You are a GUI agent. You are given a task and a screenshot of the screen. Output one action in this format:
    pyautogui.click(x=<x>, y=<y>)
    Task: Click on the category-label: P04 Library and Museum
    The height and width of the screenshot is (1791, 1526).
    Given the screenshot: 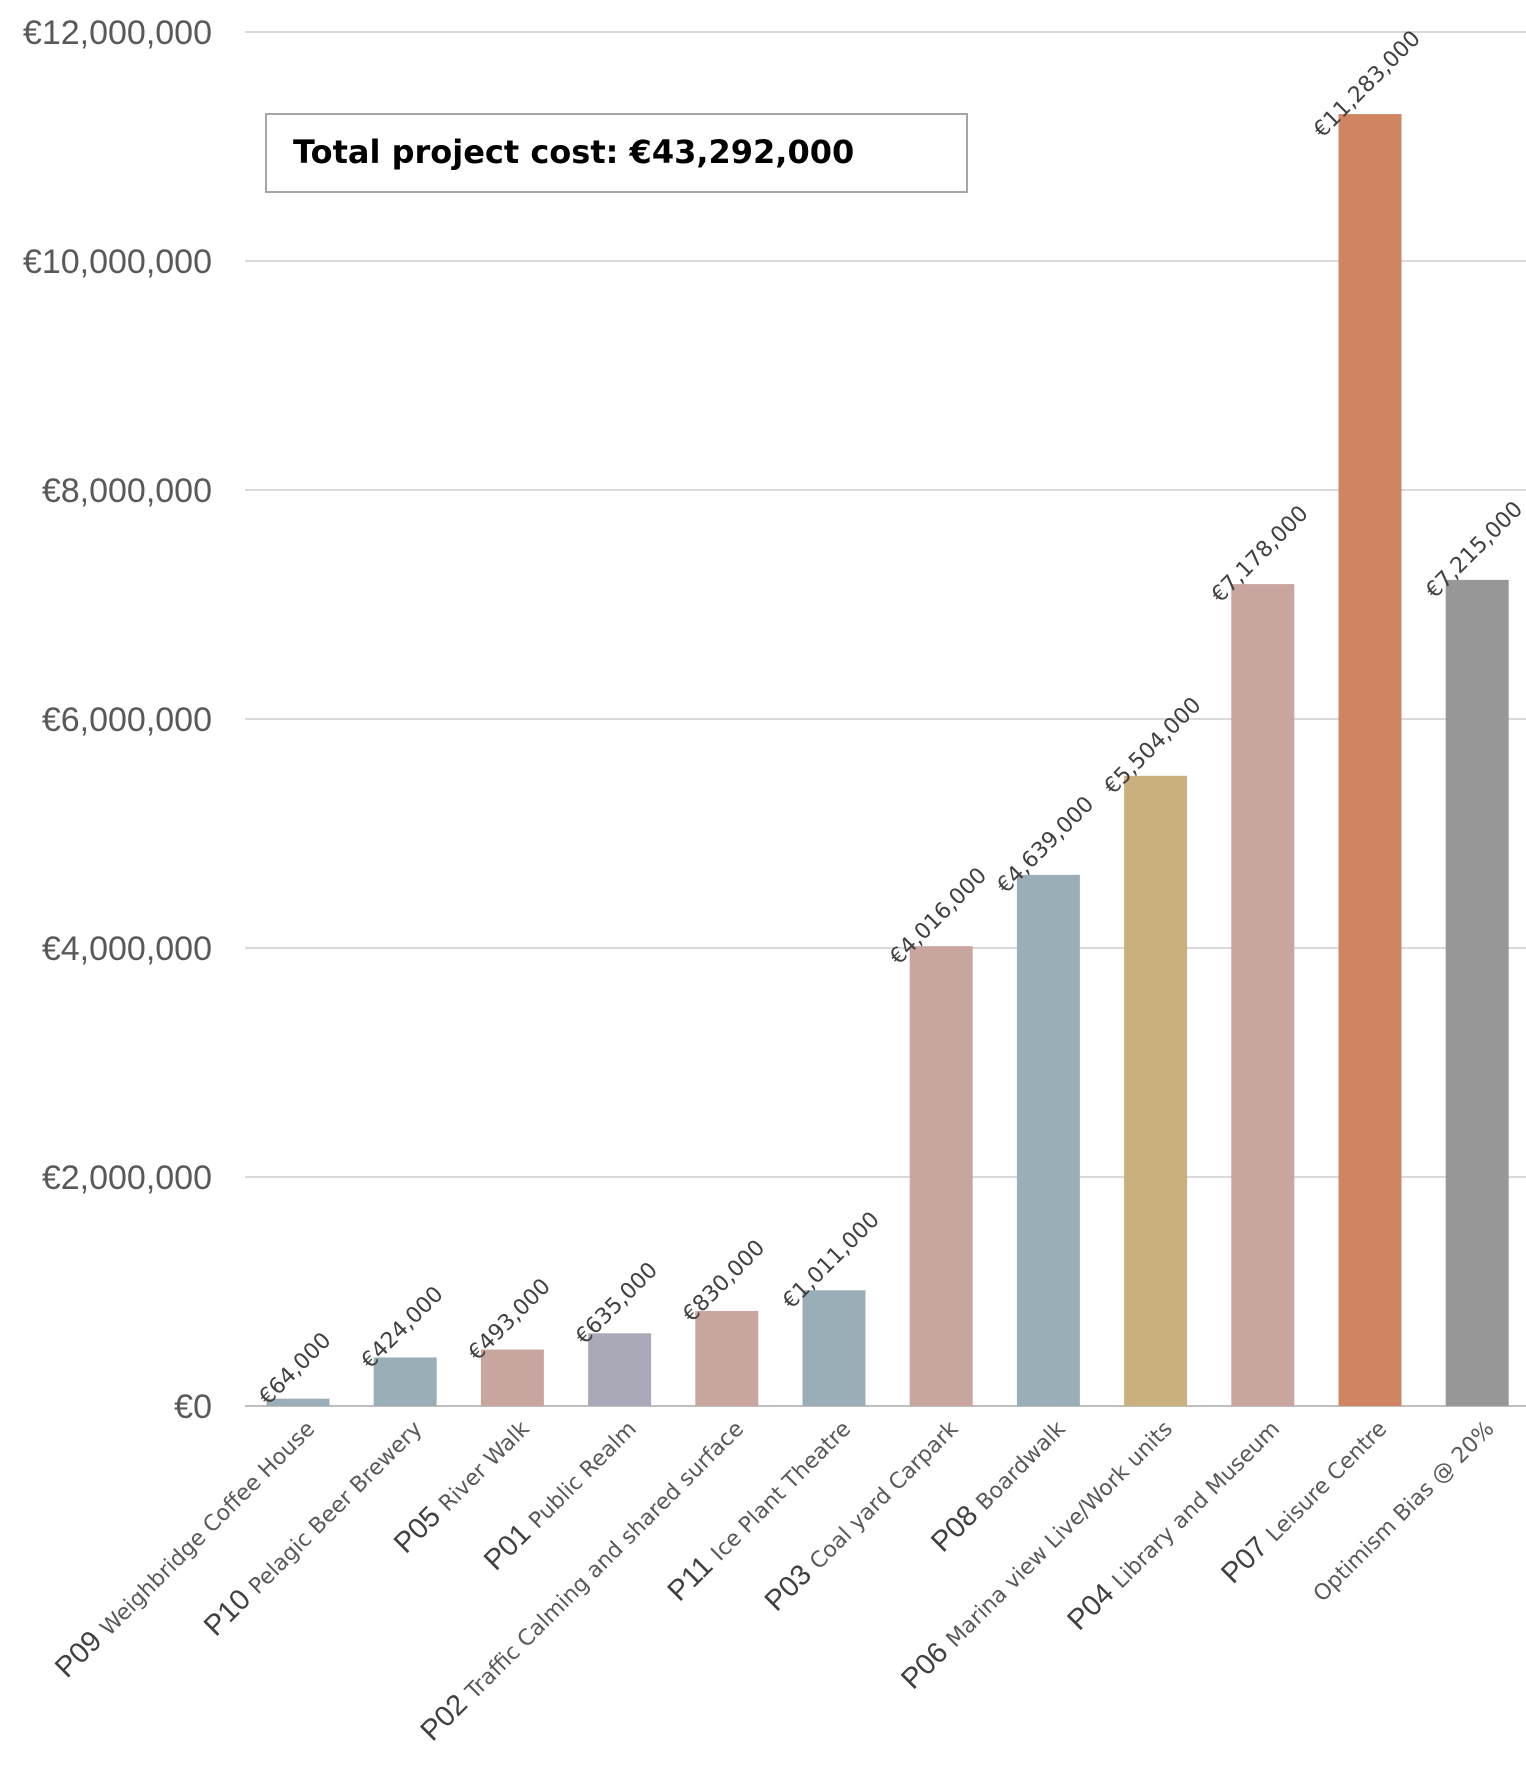 What is the action you would take?
    pyautogui.click(x=1173, y=1524)
    